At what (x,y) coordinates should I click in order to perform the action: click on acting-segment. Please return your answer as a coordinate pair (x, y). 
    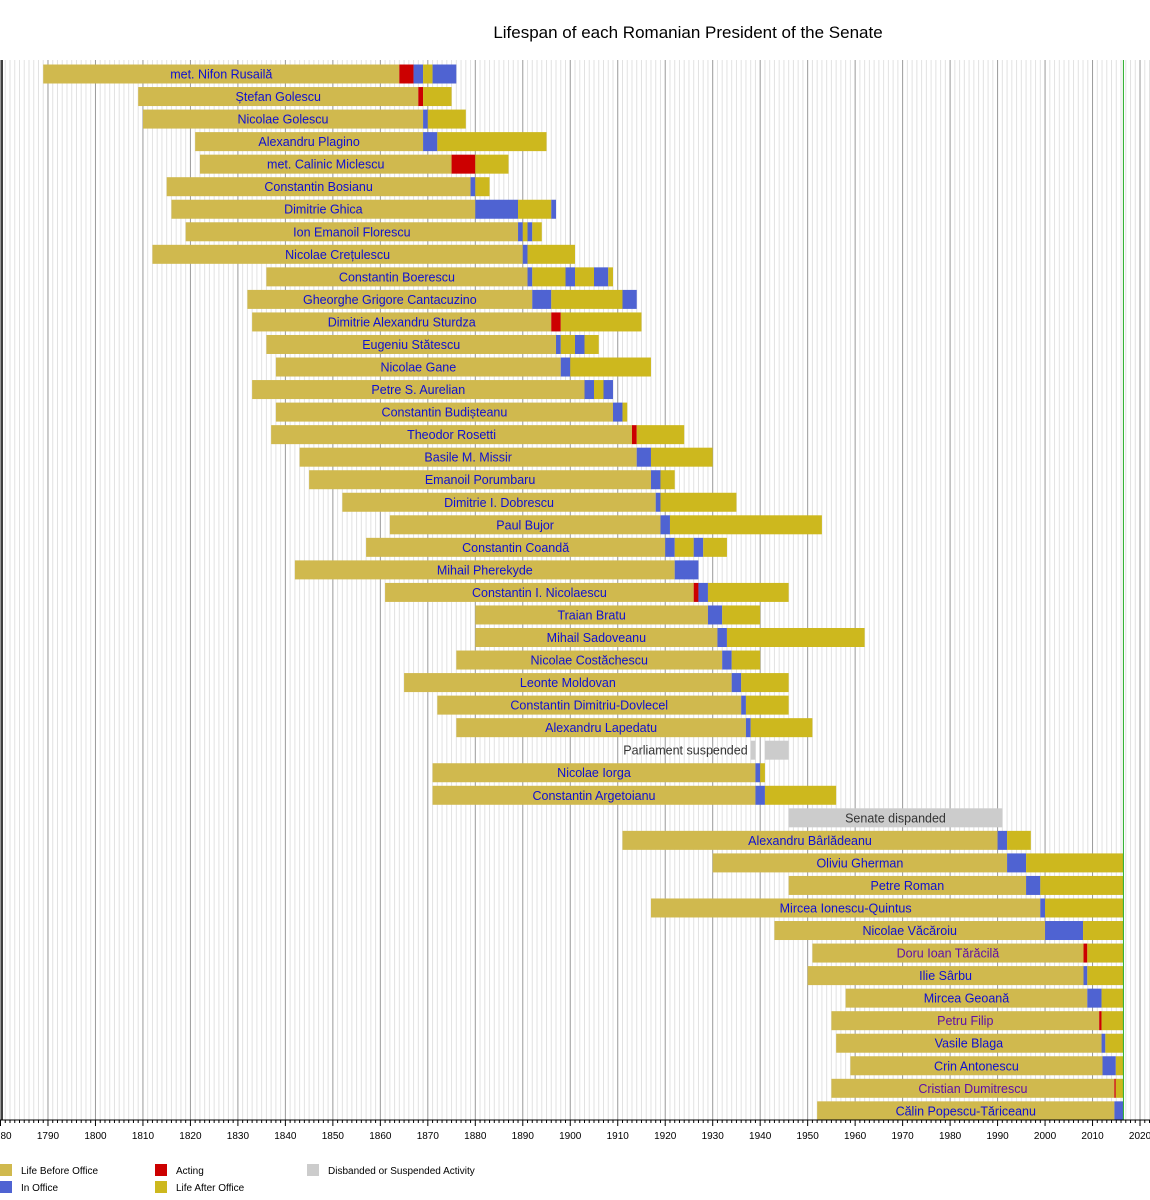
    Looking at the image, I should click on (634, 435).